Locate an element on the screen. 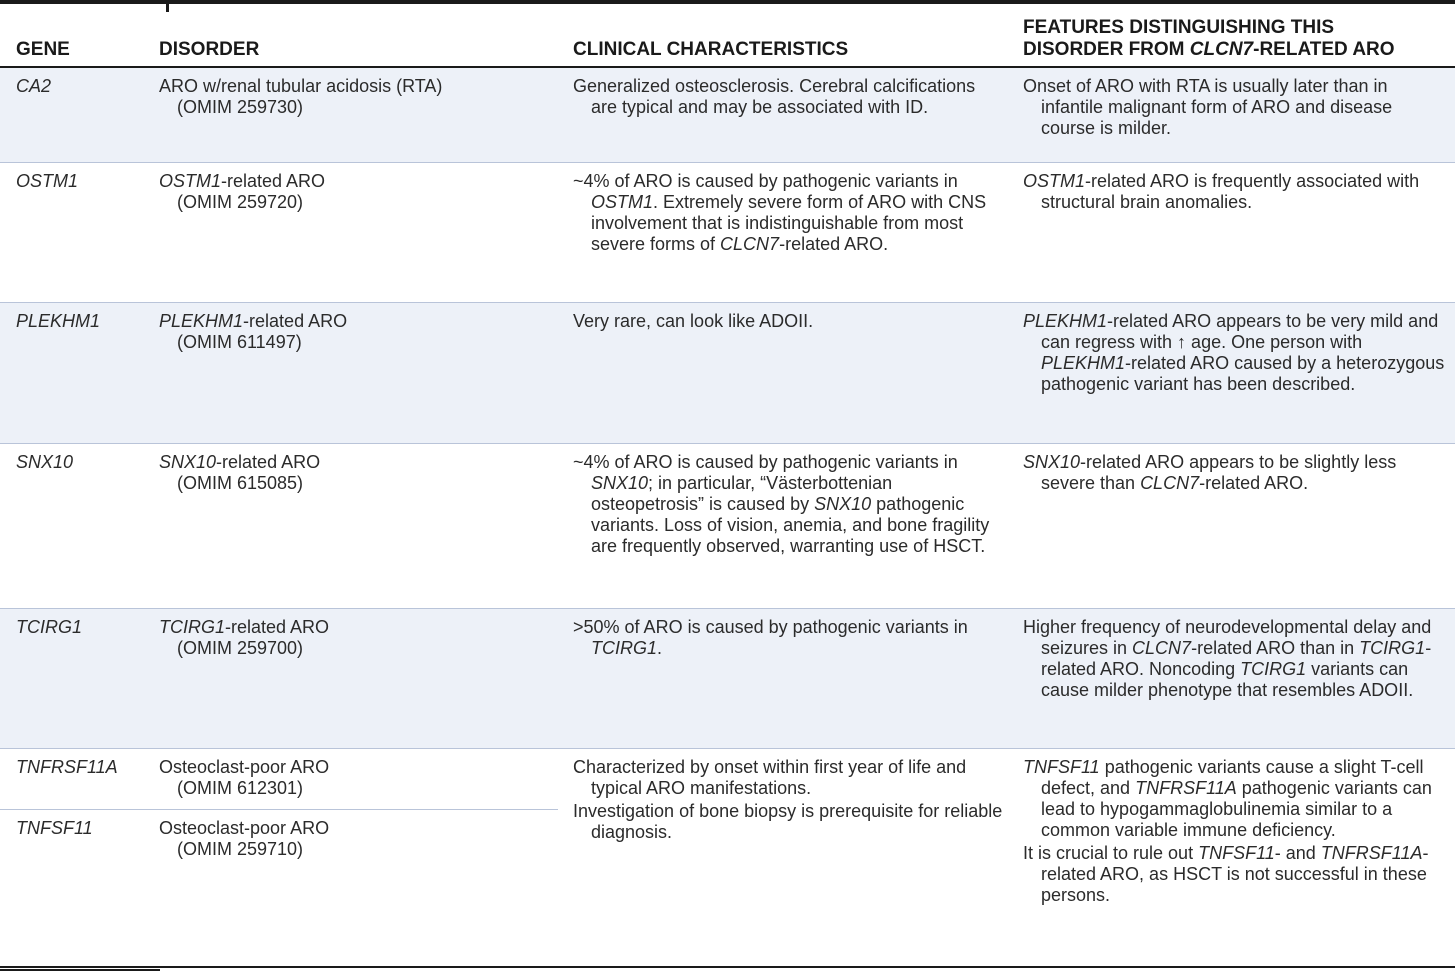  disorder-text: TCIRG1-related ARO (OMIM 259700) is located at coordinates (355, 638).